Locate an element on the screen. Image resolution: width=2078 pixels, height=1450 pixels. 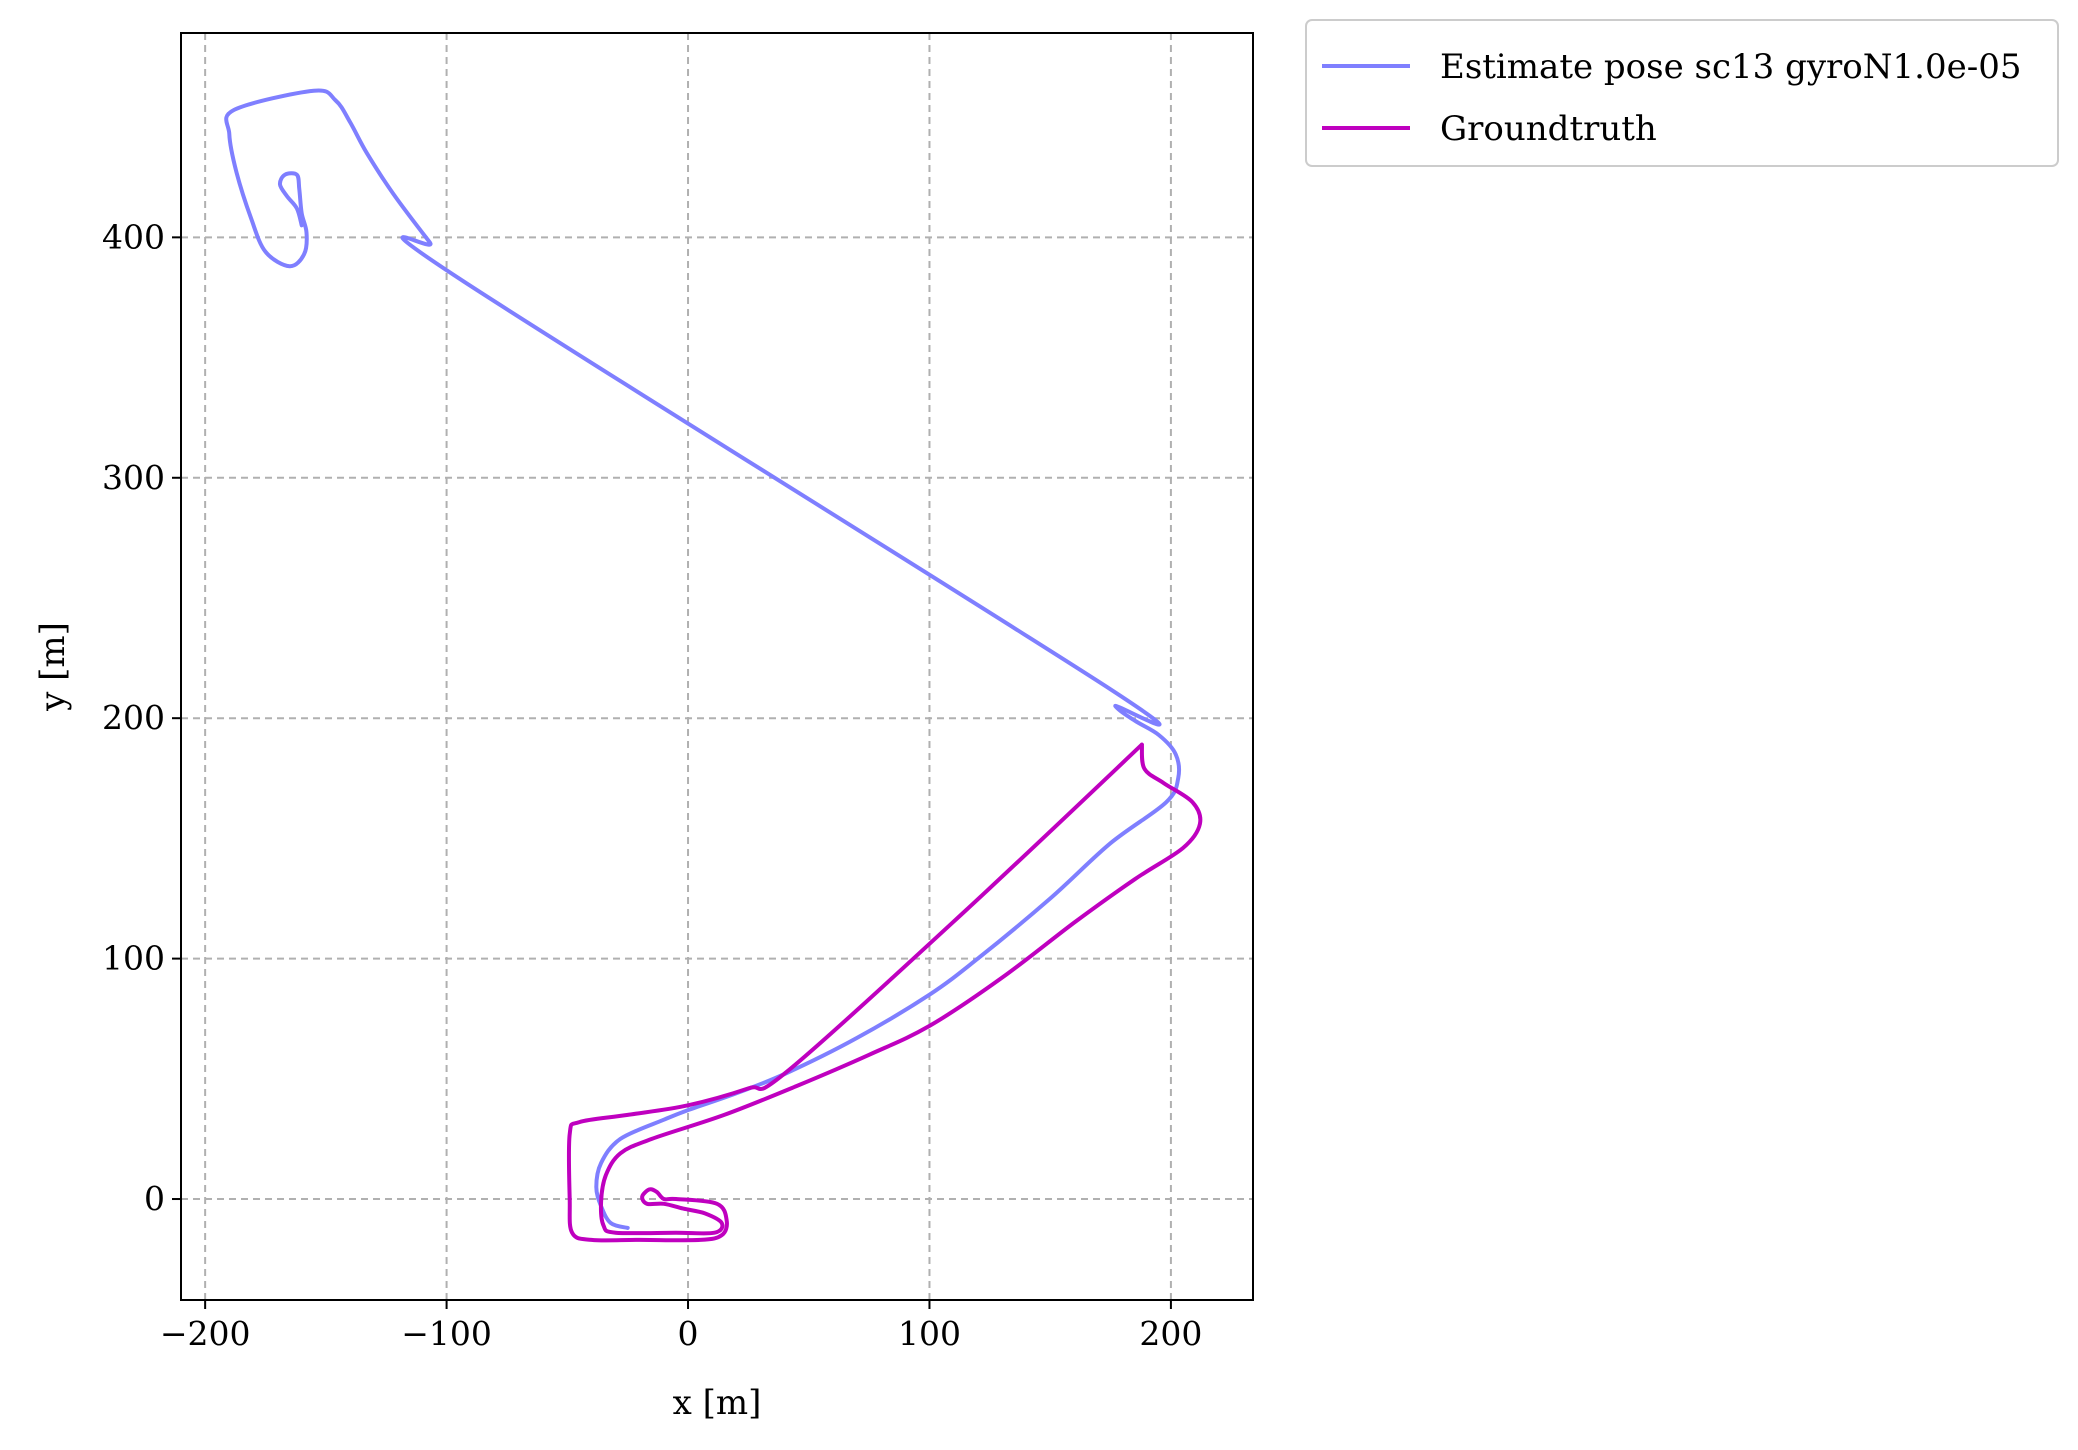
x-tick-label: −100 is located at coordinates (446, 1333).